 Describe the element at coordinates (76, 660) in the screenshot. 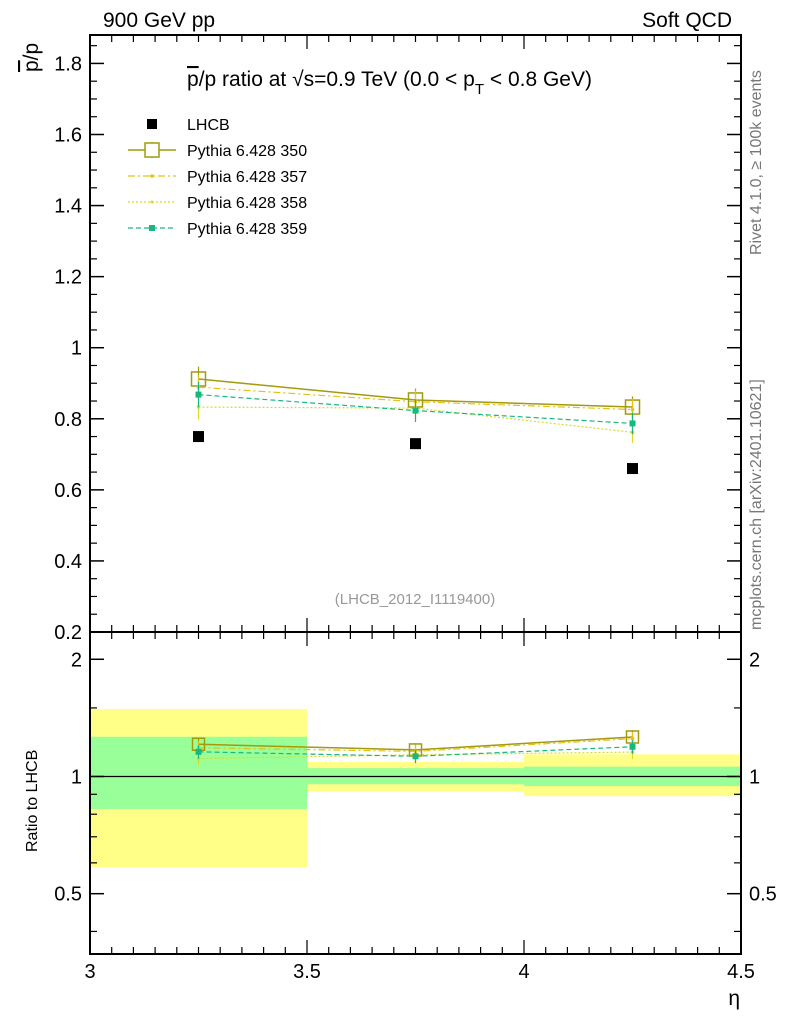

I see `ratio-ytick-label-left: 2` at that location.